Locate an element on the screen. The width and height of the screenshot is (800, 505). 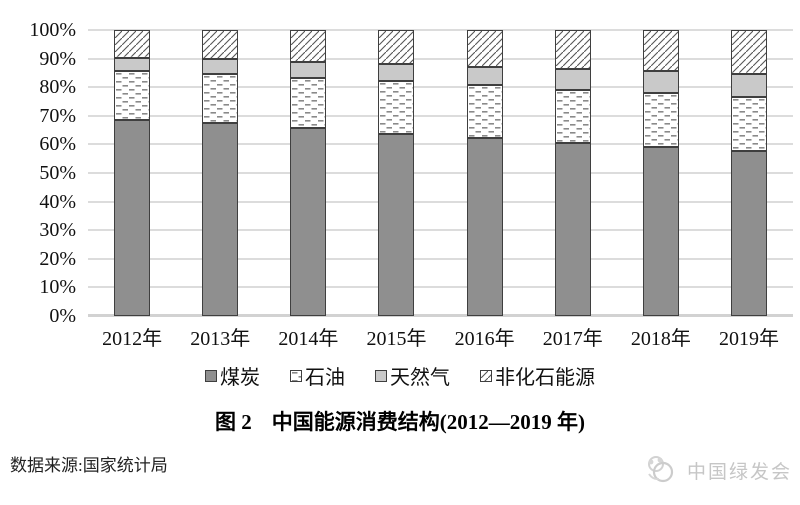
segment-石油-2017年 is located at coordinates (572, 116).